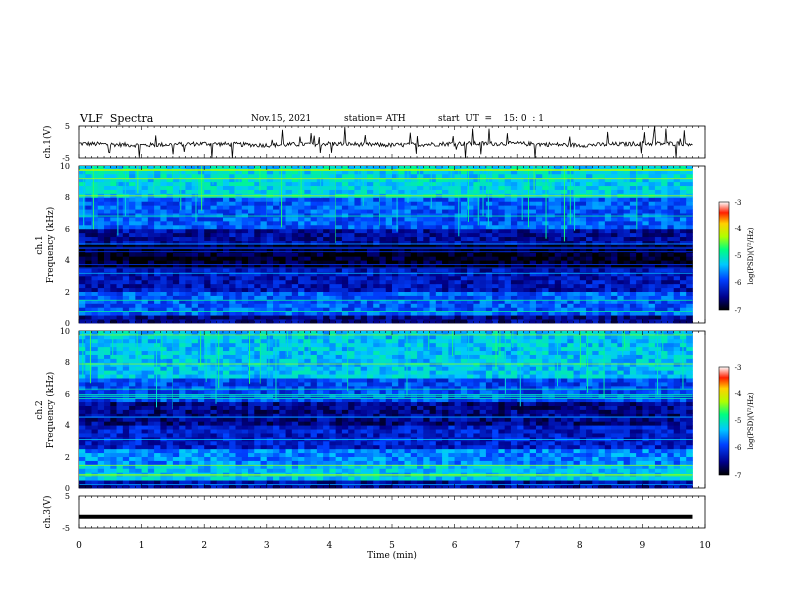 Image resolution: width=792 pixels, height=612 pixels. What do you see at coordinates (281, 119) in the screenshot?
I see `date-label: Nov.15, 2021` at bounding box center [281, 119].